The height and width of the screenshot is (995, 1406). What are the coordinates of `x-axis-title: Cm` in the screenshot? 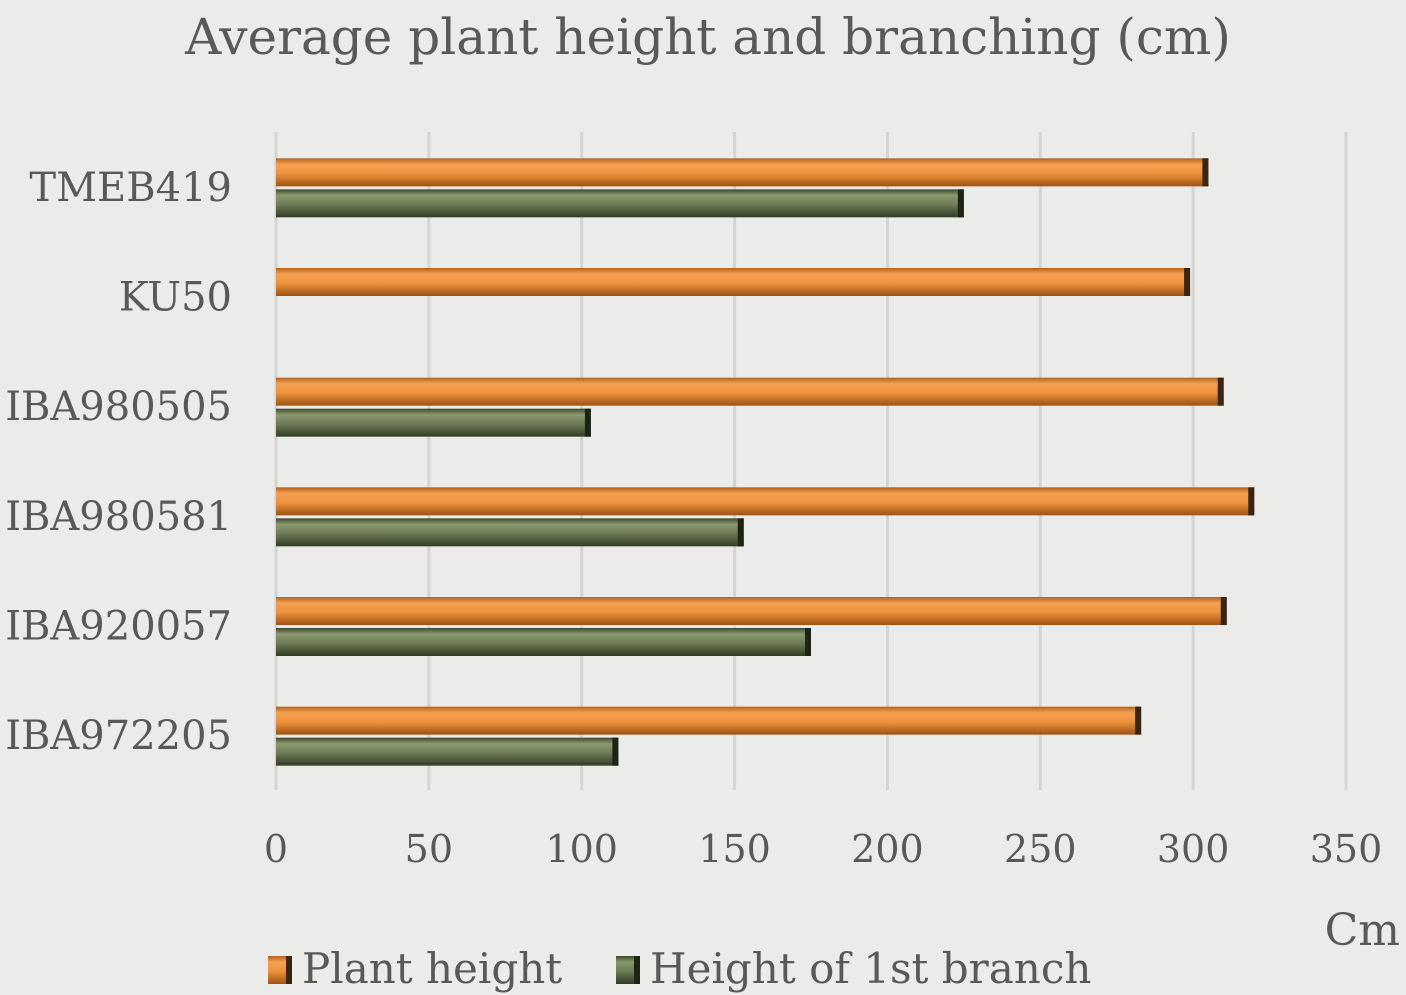 It's located at (1362, 930).